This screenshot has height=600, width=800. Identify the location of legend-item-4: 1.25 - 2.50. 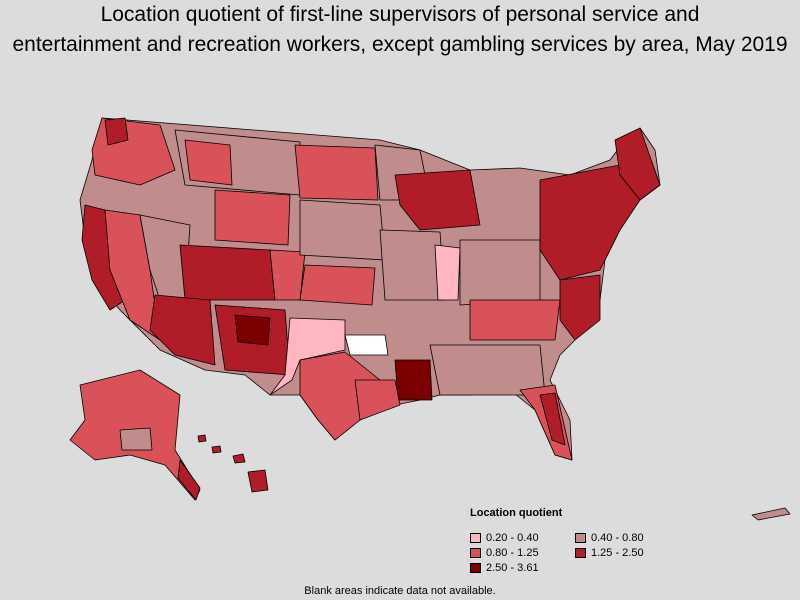
(627, 552).